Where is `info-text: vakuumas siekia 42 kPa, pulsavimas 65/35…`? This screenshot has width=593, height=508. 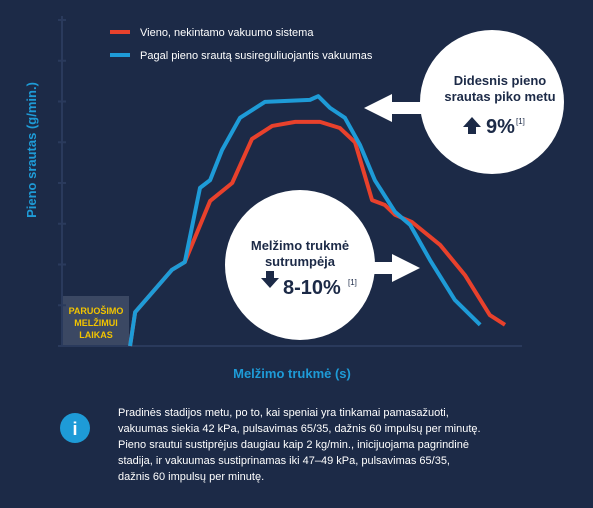
info-text: vakuumas siekia 42 kPa, pulsavimas 65/35… is located at coordinates (299, 429).